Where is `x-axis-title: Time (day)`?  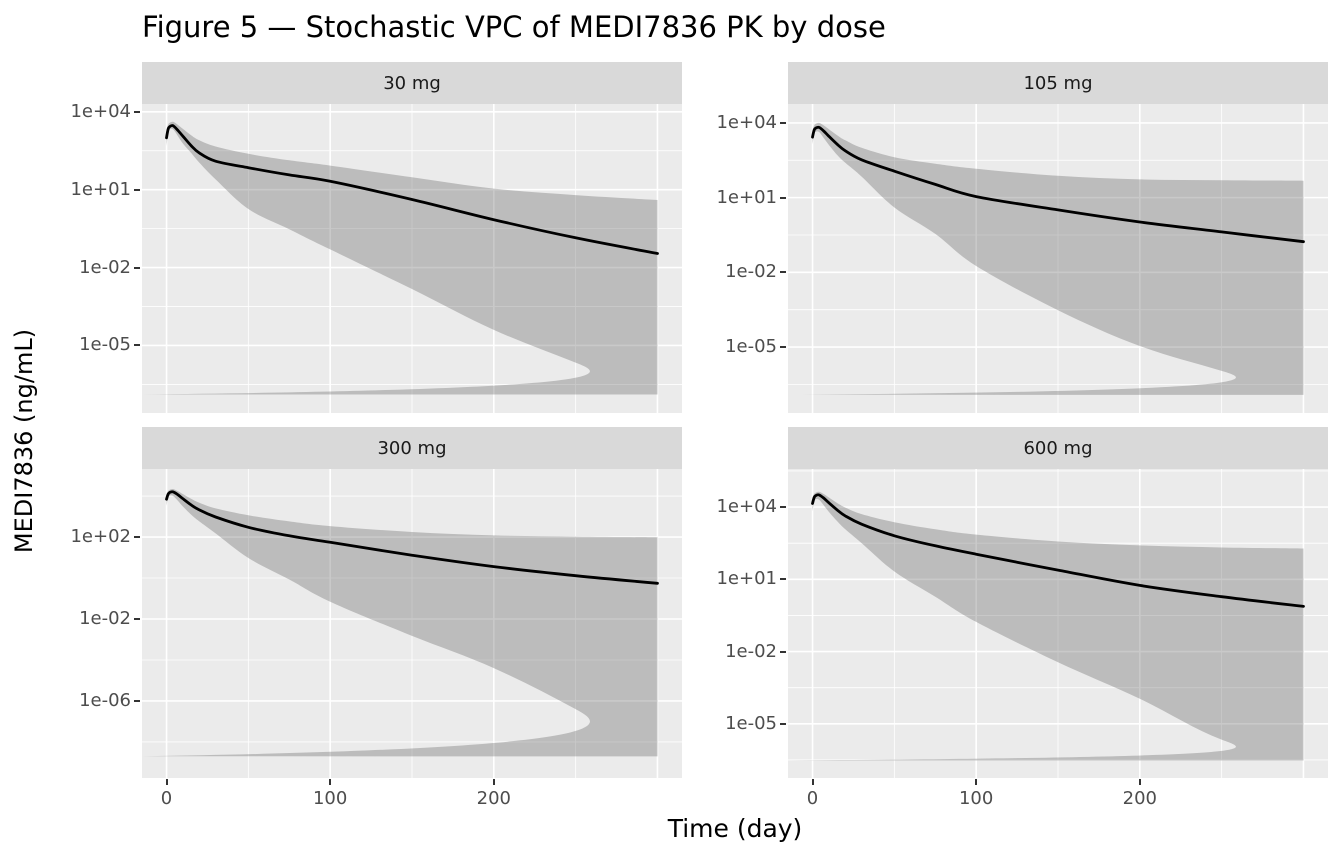 x-axis-title: Time (day) is located at coordinates (735, 828).